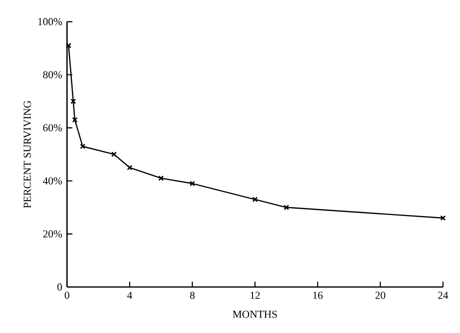 This screenshot has width=460, height=333. I want to click on x-tick-label: 12, so click(255, 295).